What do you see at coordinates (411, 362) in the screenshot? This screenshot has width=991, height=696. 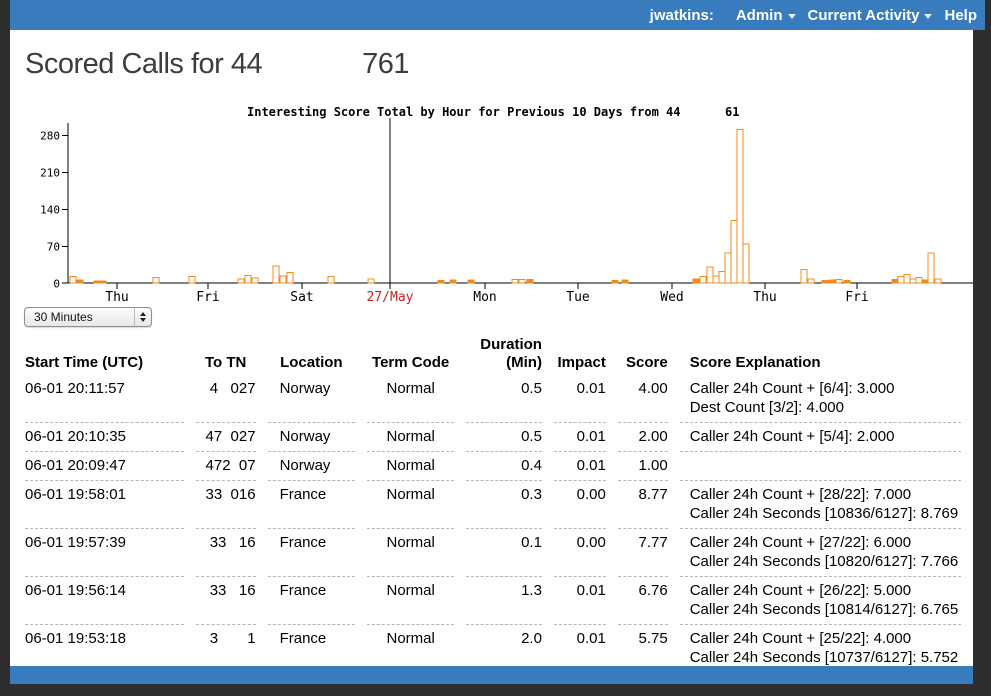 I see `table-header-cell: Term Code` at bounding box center [411, 362].